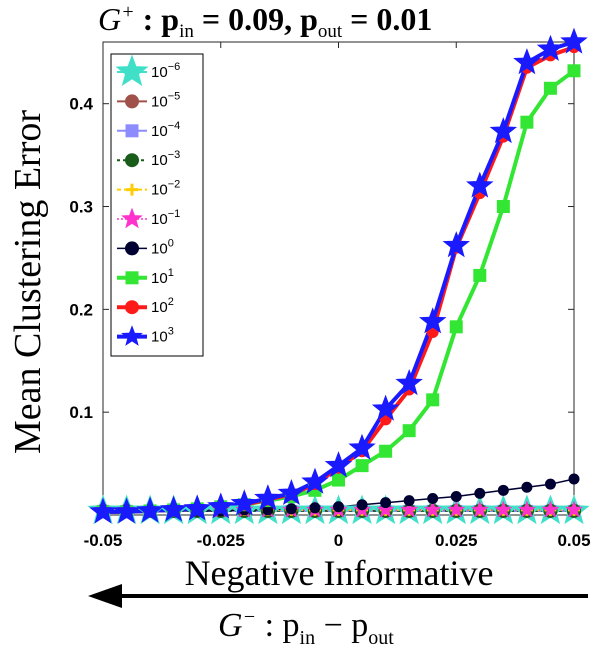 The width and height of the screenshot is (598, 646). Describe the element at coordinates (573, 540) in the screenshot. I see `x-tick-label: 0.05` at that location.